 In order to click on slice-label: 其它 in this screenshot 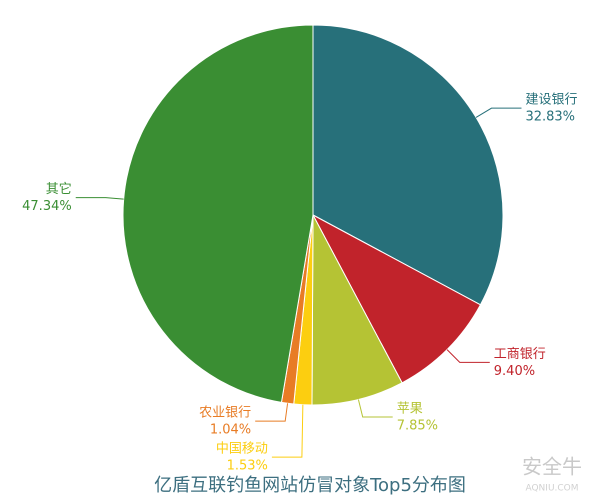, I will do `click(59, 189)`.